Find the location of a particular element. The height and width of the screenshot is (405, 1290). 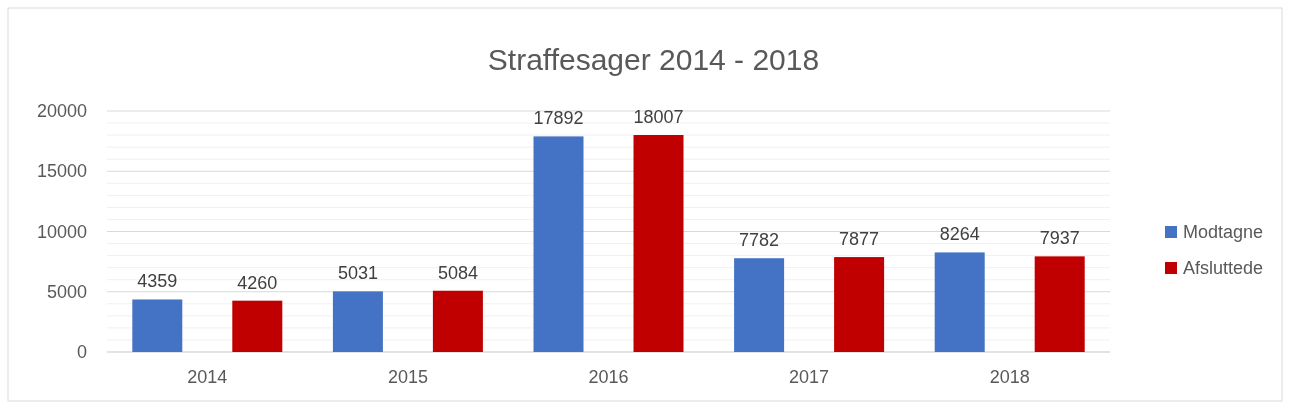

data-label: 5084 is located at coordinates (457, 272).